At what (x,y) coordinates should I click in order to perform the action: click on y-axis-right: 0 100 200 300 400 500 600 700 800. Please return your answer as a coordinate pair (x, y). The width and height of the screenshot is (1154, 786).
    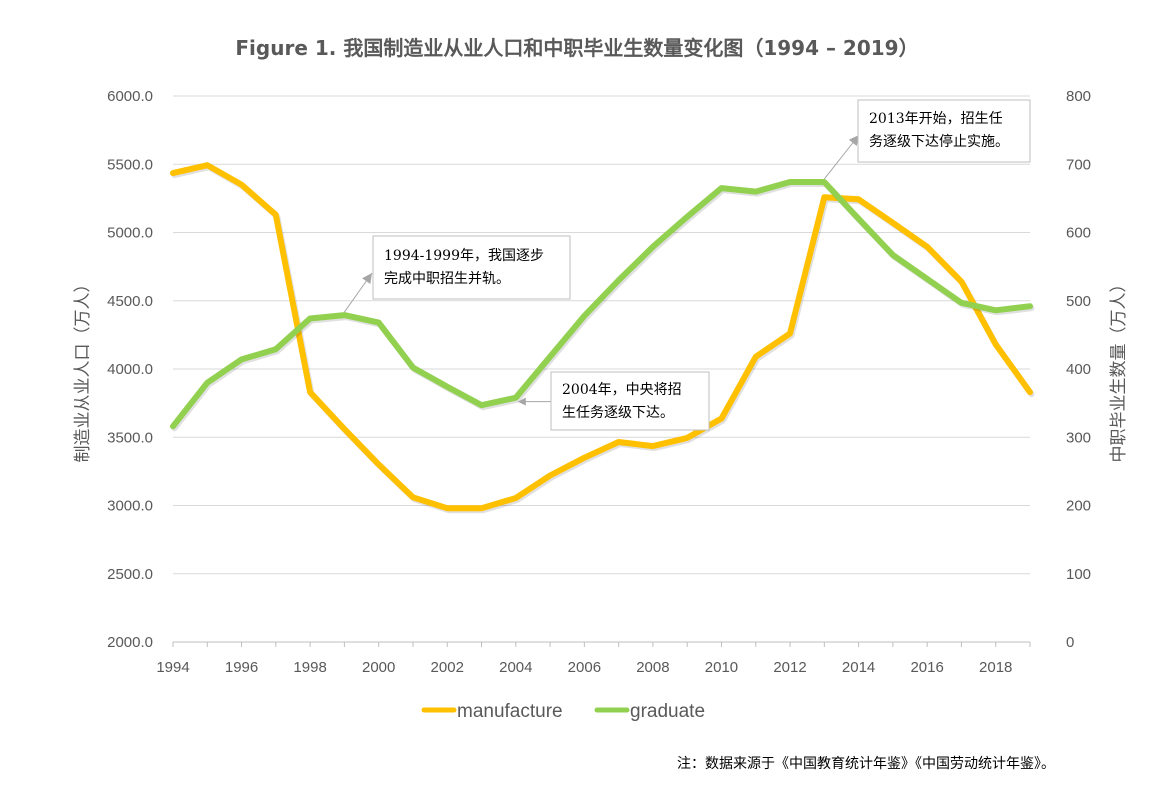
    Looking at the image, I should click on (1078, 369).